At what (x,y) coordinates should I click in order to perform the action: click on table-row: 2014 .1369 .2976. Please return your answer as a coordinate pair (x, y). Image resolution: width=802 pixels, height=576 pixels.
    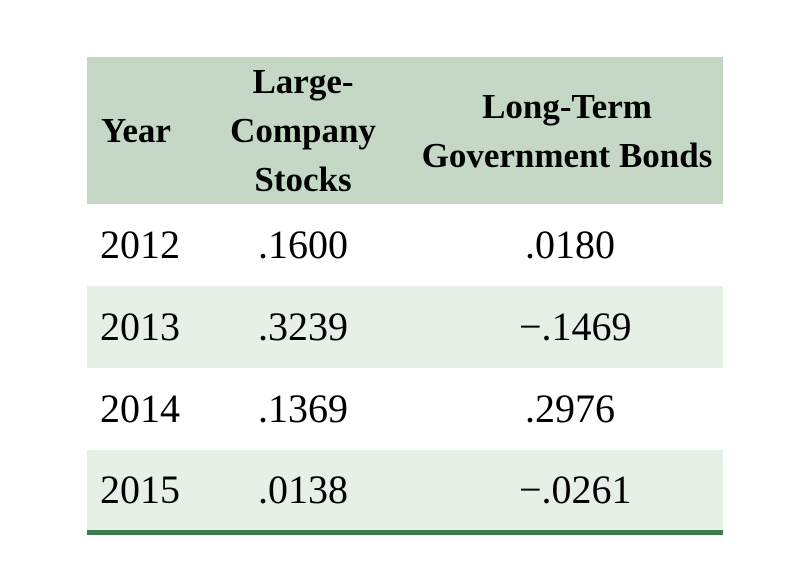
    Looking at the image, I should click on (405, 409).